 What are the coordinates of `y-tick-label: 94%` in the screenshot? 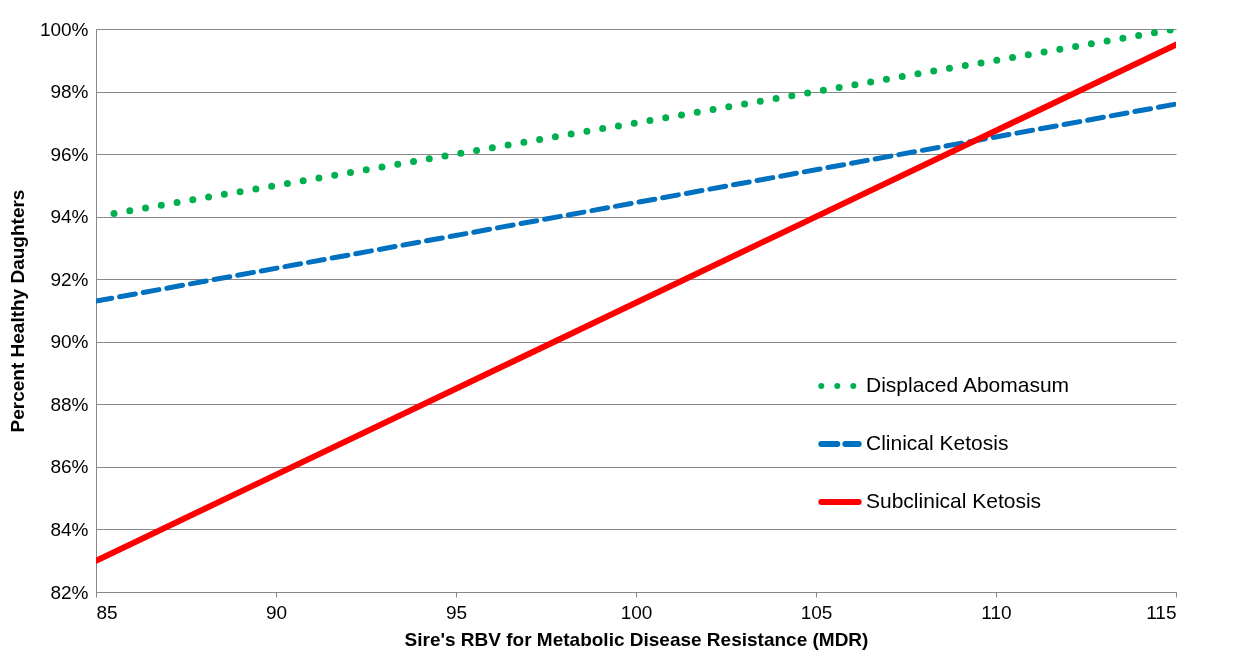 It's located at (69, 217).